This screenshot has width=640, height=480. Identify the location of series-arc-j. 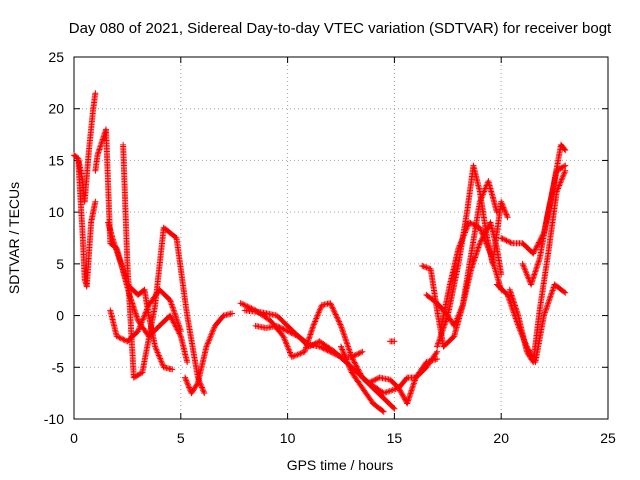
(309, 341).